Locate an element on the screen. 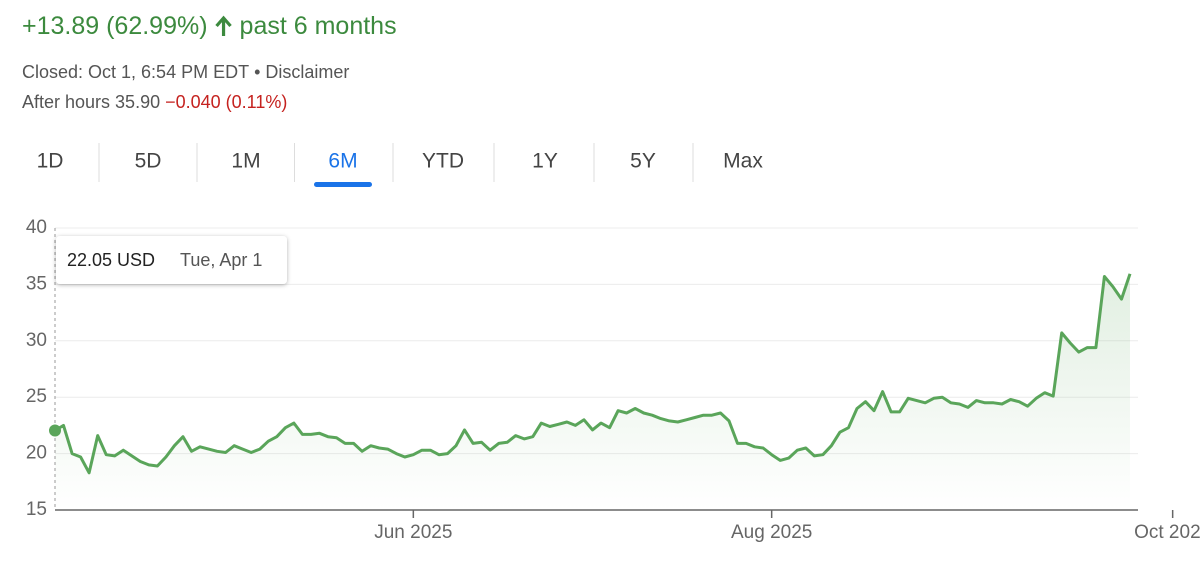 This screenshot has height=563, width=1200. y-tick-label: 25 is located at coordinates (36, 396).